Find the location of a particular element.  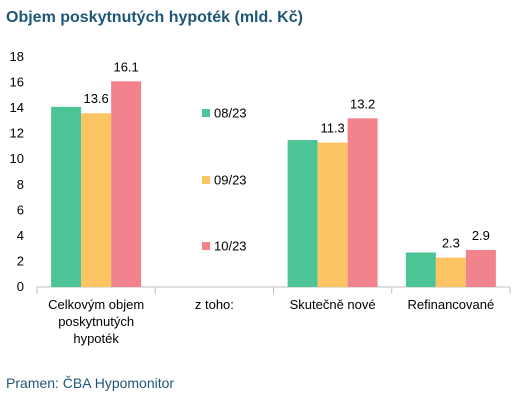

y-tick-label: 10 is located at coordinates (17, 158).